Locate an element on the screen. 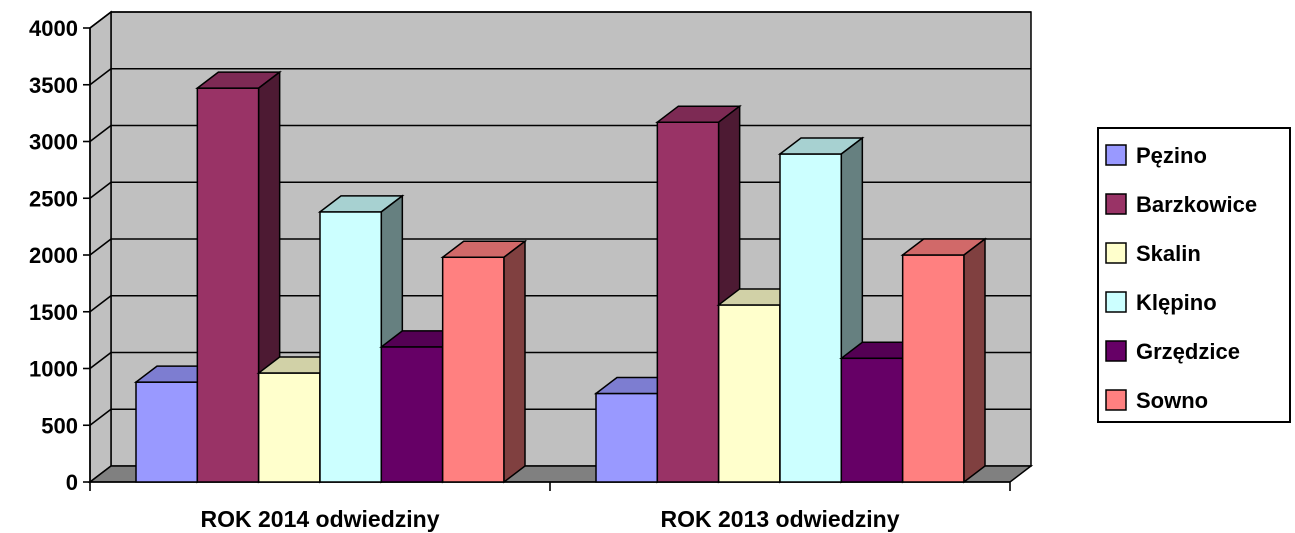 Image resolution: width=1295 pixels, height=533 pixels. y-tick-label: 3000 is located at coordinates (53, 142).